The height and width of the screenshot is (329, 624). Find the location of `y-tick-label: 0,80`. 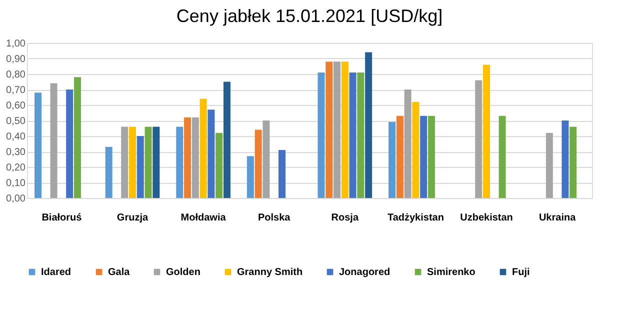

y-tick-label: 0,80 is located at coordinates (16, 75).